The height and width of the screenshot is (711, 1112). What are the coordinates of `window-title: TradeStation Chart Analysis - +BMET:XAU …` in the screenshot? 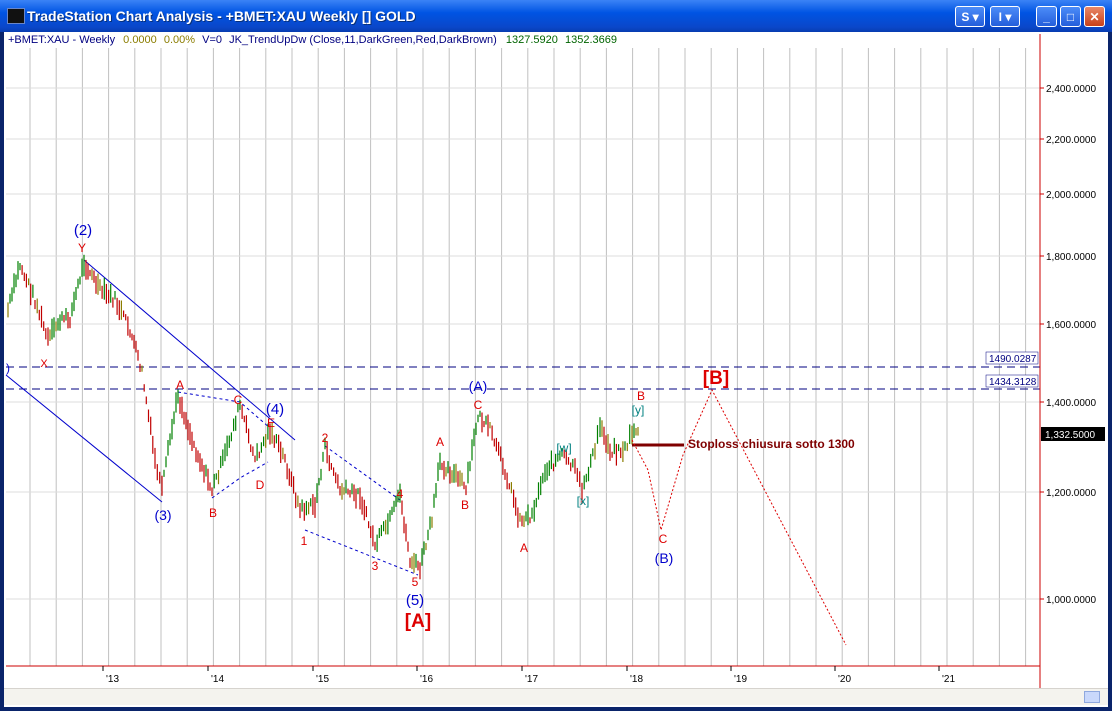 It's located at (221, 16).